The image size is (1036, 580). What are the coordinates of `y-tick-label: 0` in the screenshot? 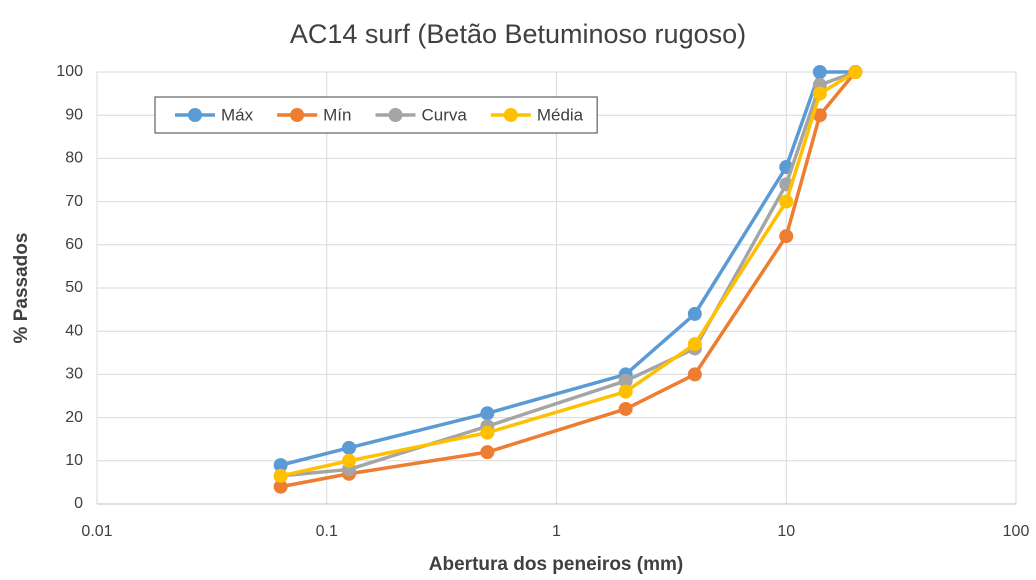 It's located at (78, 503).